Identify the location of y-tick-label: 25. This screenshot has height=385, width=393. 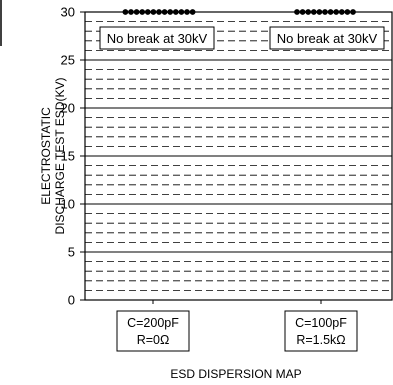
(68, 60).